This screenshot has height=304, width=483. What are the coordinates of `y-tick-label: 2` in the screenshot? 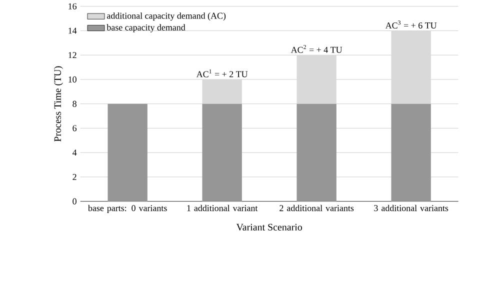 It's located at (74, 177).